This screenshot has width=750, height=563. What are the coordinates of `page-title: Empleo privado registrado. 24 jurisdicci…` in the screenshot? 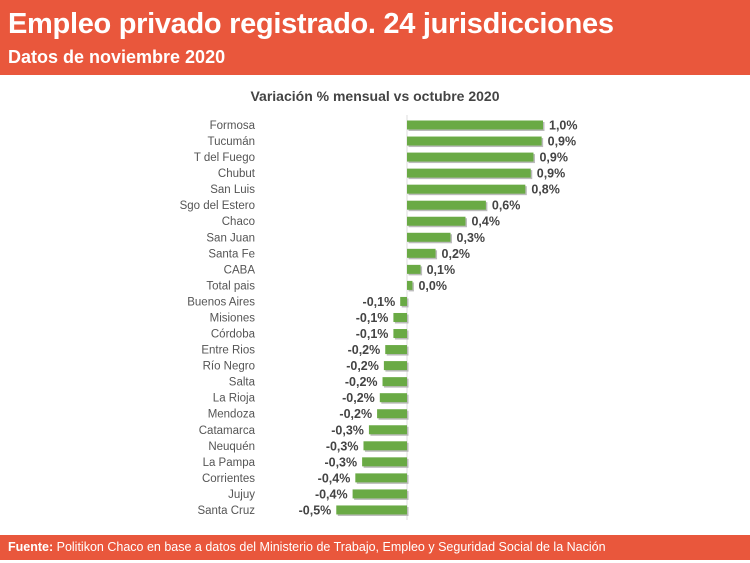 It's located at (311, 24).